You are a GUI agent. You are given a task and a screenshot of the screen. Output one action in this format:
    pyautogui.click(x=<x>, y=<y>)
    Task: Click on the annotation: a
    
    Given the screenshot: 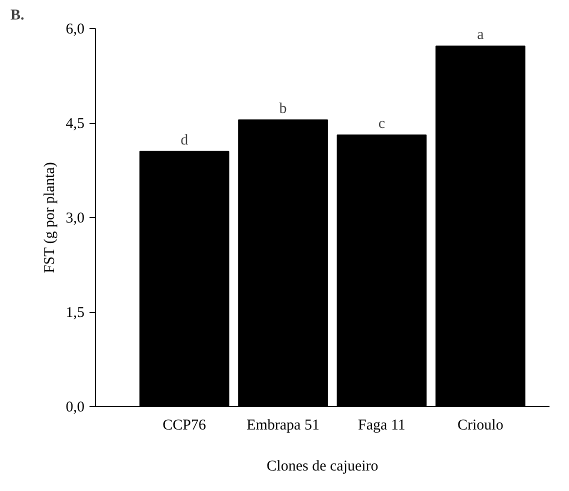 What is the action you would take?
    pyautogui.click(x=480, y=35)
    